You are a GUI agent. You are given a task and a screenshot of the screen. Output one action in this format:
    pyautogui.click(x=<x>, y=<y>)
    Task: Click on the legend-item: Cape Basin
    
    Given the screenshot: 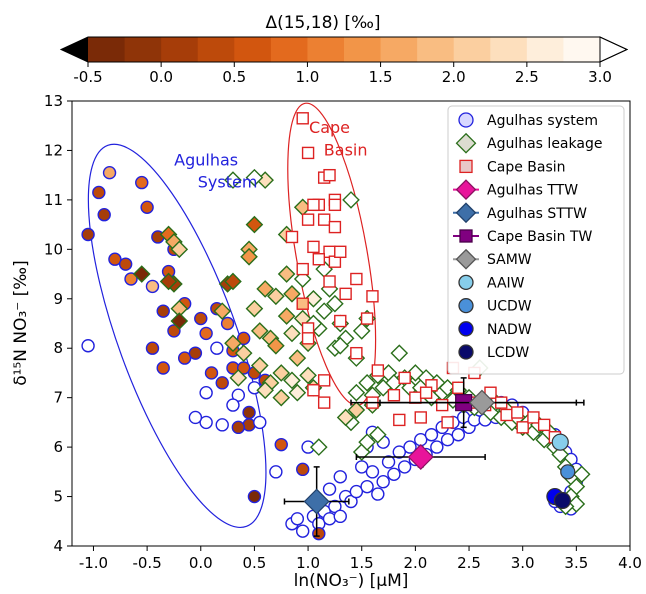 What is the action you would take?
    pyautogui.click(x=512, y=167)
    